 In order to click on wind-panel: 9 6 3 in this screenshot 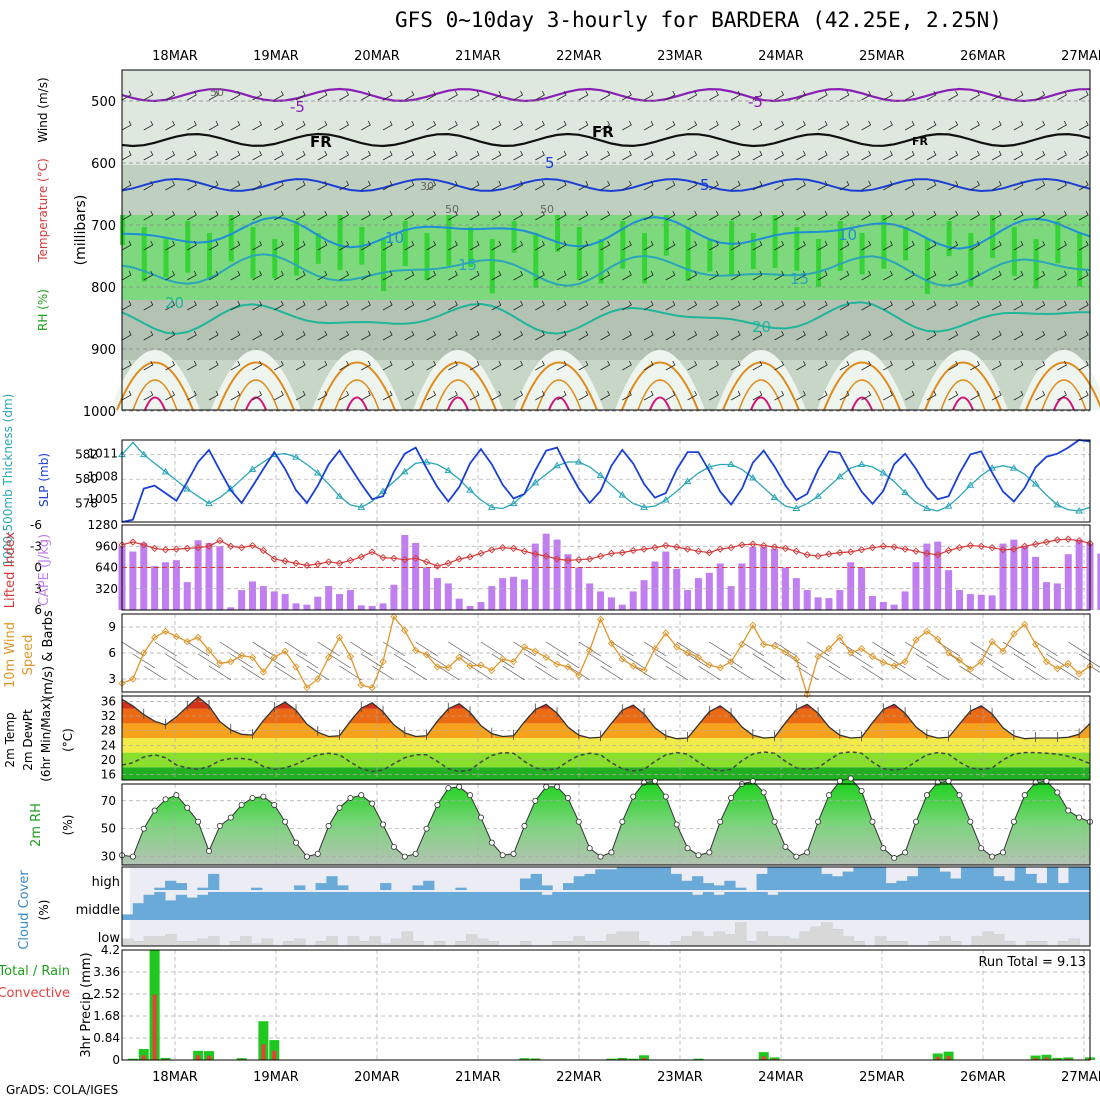, I will do `click(604, 655)`.